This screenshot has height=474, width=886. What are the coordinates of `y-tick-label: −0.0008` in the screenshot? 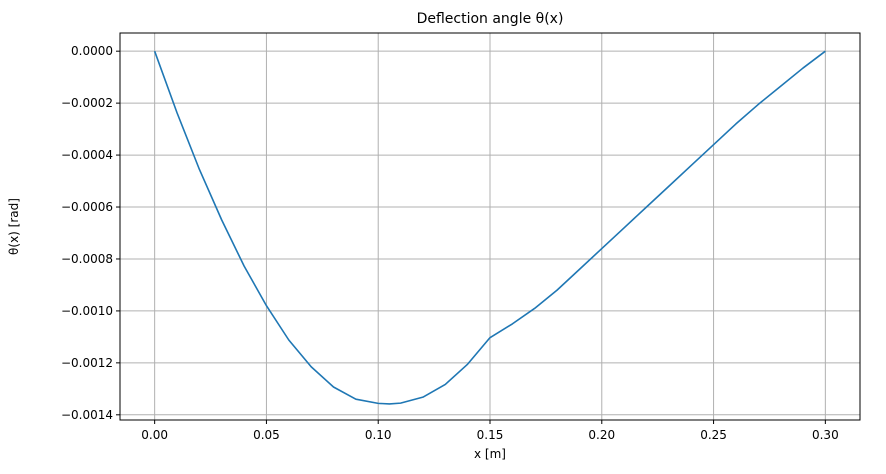 It's located at (87, 259).